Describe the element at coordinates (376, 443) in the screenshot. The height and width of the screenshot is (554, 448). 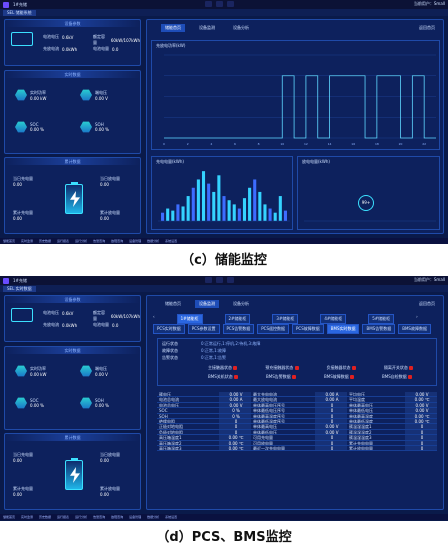
I see `table-label: 累计充电电量` at that location.